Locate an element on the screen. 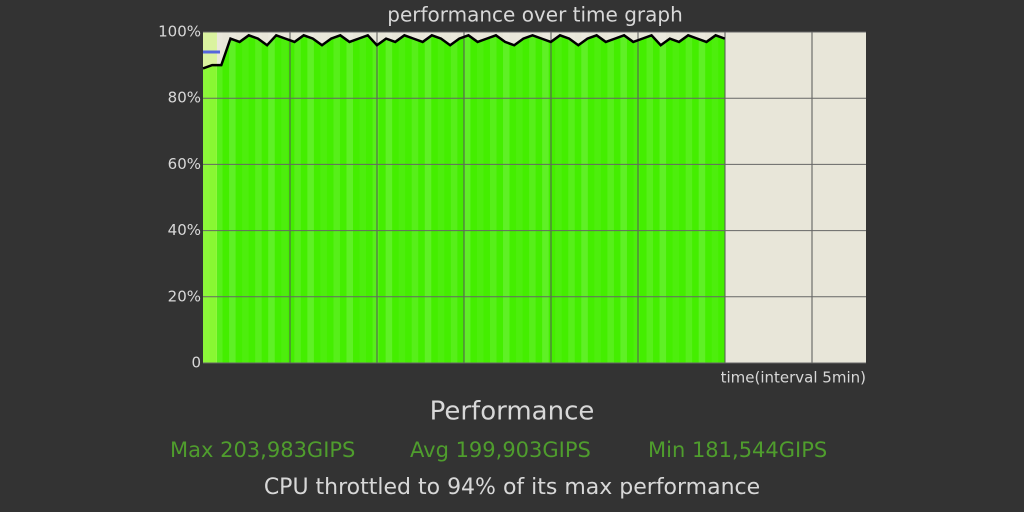  y-tick-label: 60% is located at coordinates (184, 164).